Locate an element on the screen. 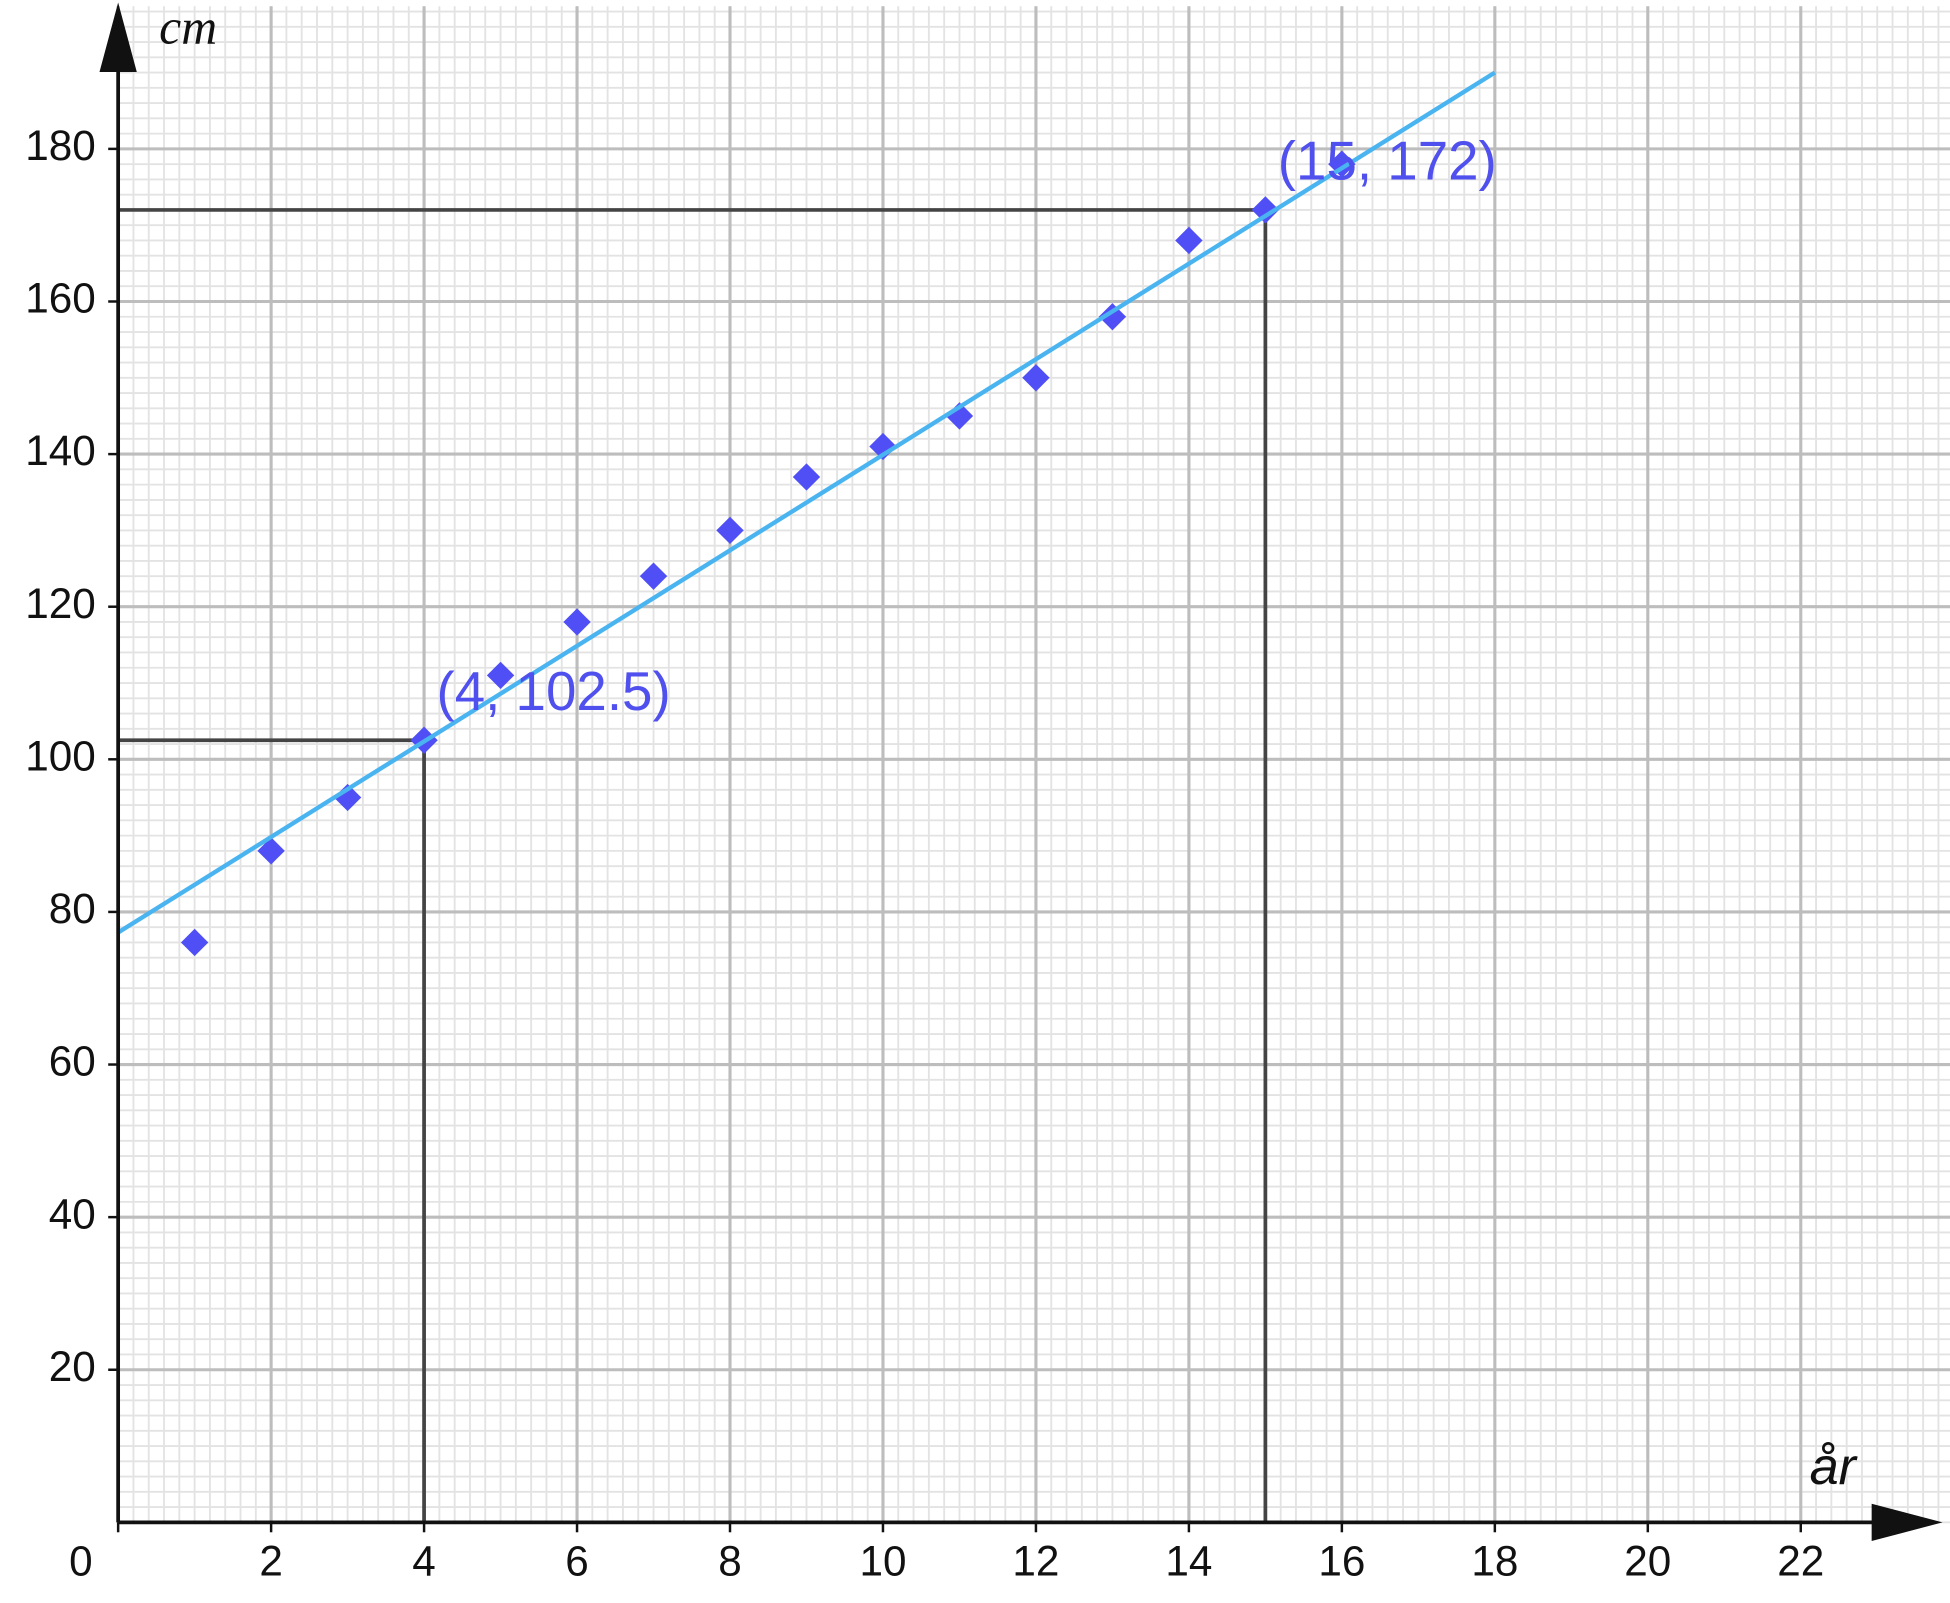  y-tick-label: 180 is located at coordinates (60, 145).